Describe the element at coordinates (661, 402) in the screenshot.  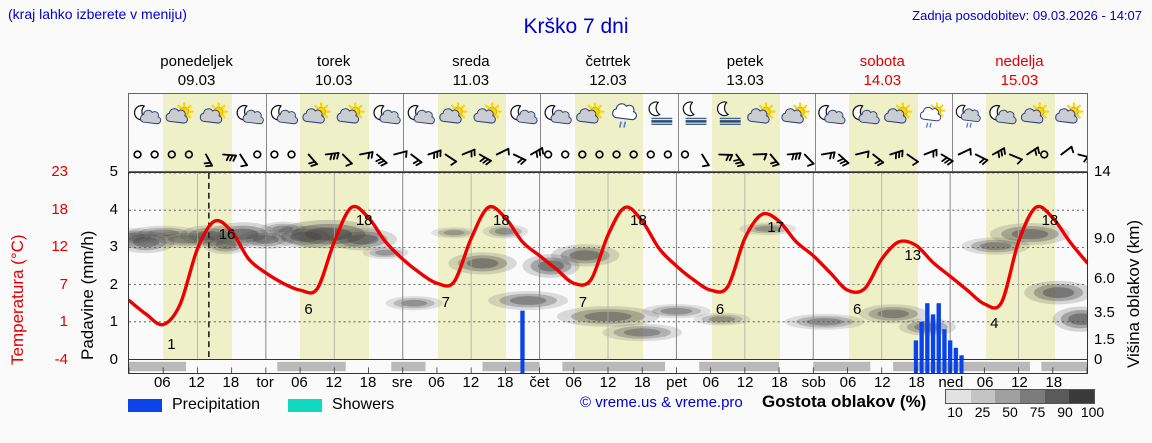
I see `copyright-link: © vreme.us & vreme.pro` at that location.